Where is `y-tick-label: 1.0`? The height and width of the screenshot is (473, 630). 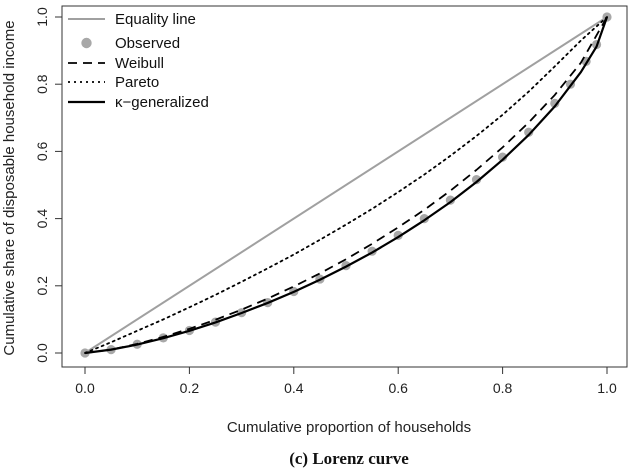
y-tick-label: 1.0 is located at coordinates (42, 17).